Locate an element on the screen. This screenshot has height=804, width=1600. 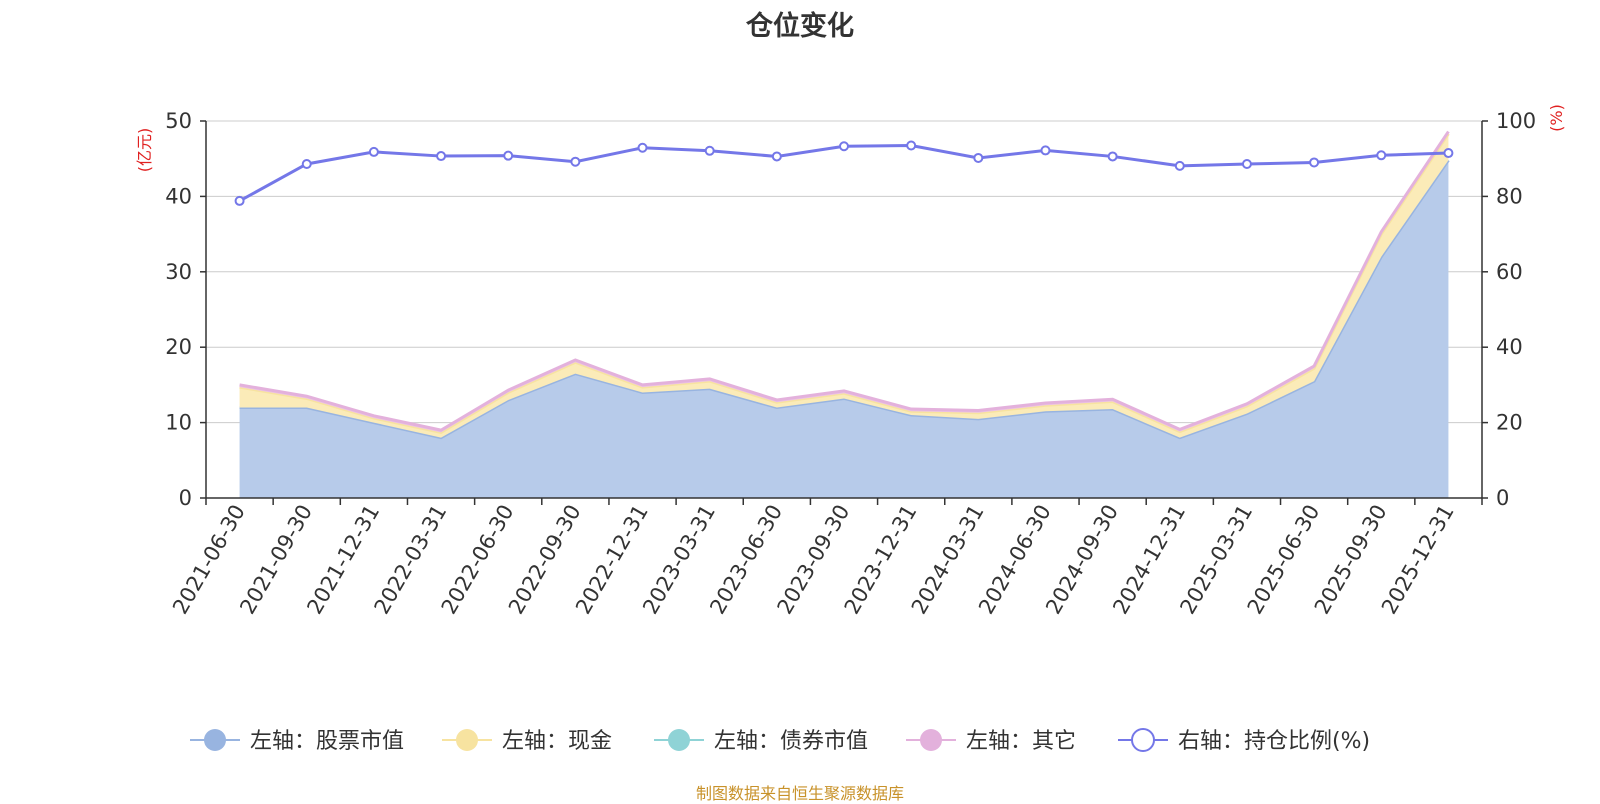
x-tick-label: 2025-12-31 is located at coordinates (1418, 560).